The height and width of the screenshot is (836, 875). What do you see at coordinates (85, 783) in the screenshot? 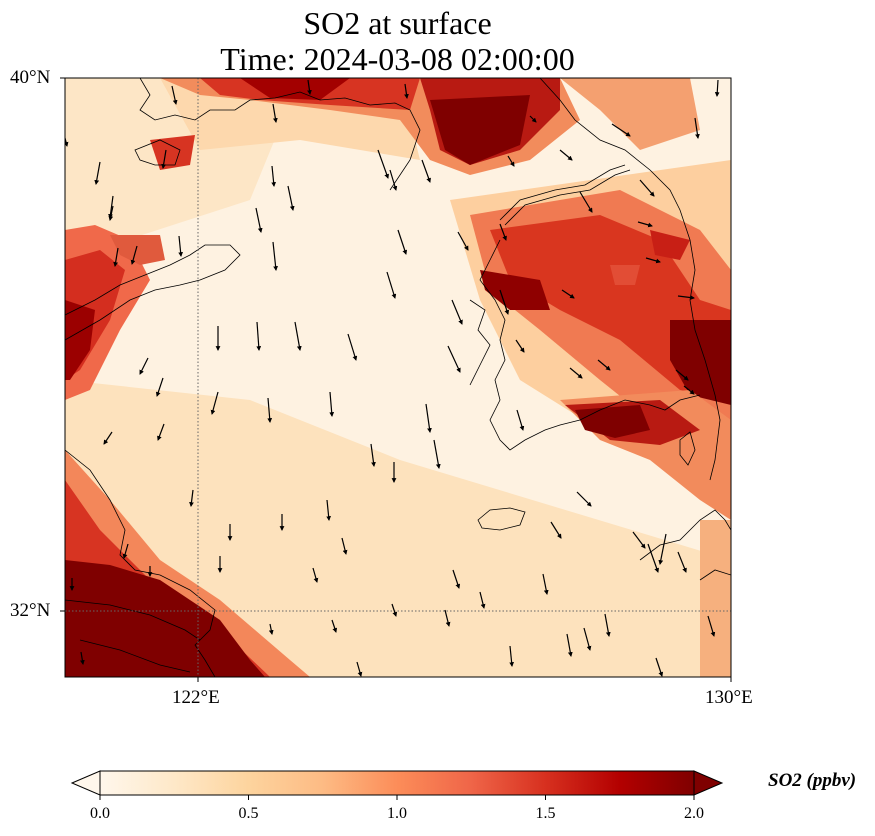
I see `colorbar-extend-min` at bounding box center [85, 783].